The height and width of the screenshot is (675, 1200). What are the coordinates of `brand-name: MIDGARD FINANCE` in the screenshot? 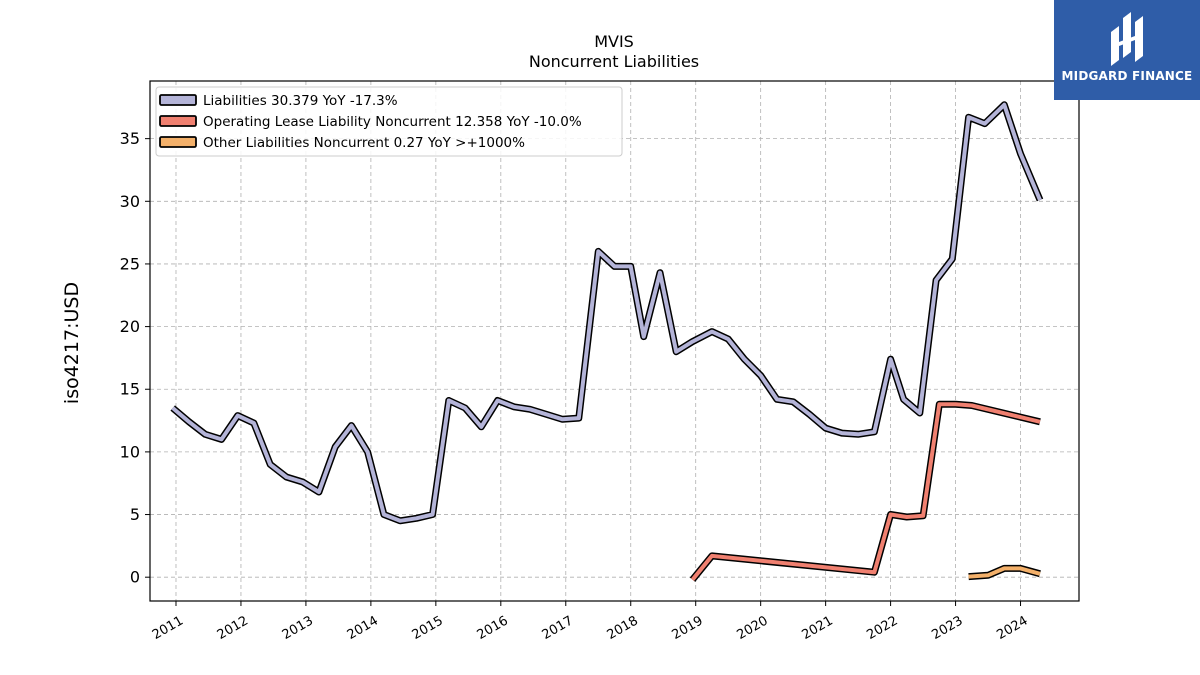 It's located at (1127, 76).